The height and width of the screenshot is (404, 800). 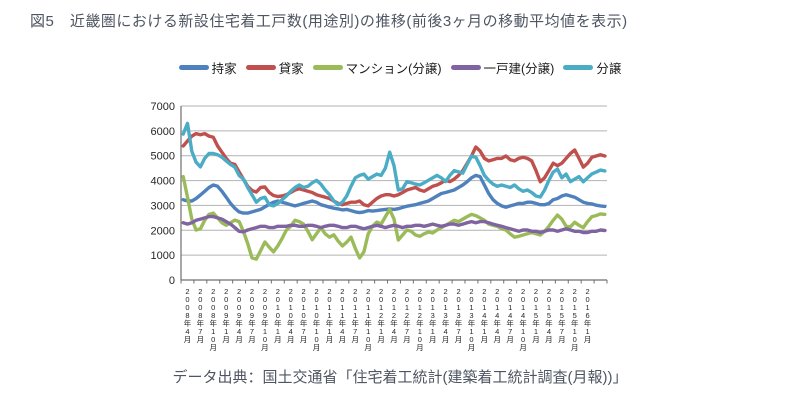 What do you see at coordinates (163, 107) in the screenshot?
I see `y-axis-label: 7000` at bounding box center [163, 107].